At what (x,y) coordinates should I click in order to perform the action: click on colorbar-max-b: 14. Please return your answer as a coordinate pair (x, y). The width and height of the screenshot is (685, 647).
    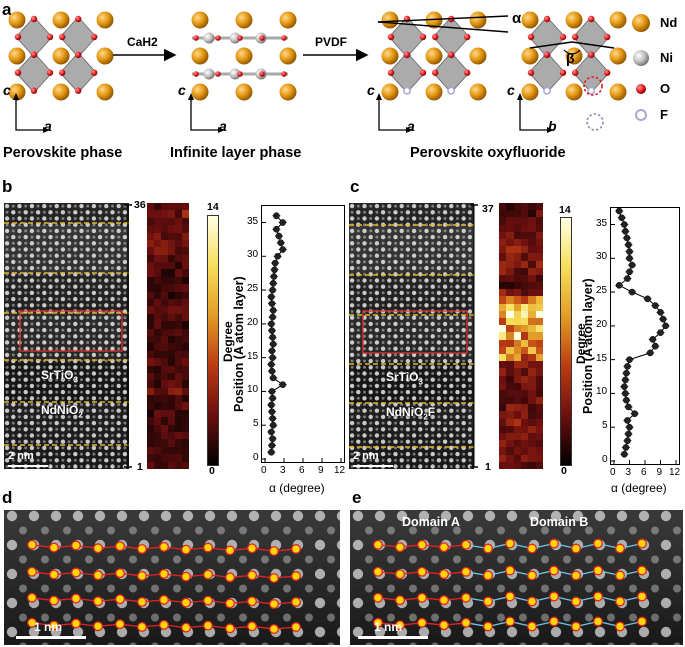
    Looking at the image, I should click on (213, 207).